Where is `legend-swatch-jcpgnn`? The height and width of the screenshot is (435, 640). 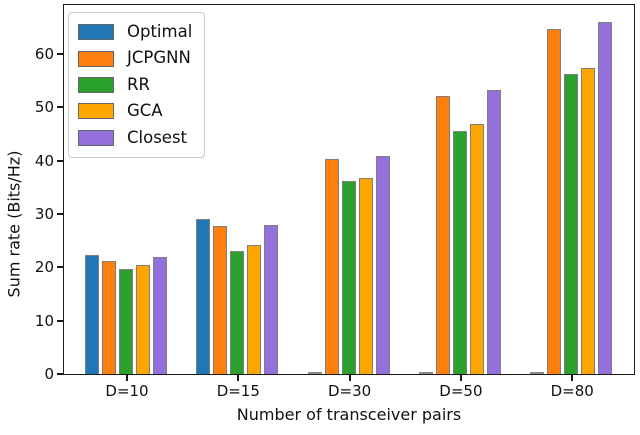 legend-swatch-jcpgnn is located at coordinates (96, 58).